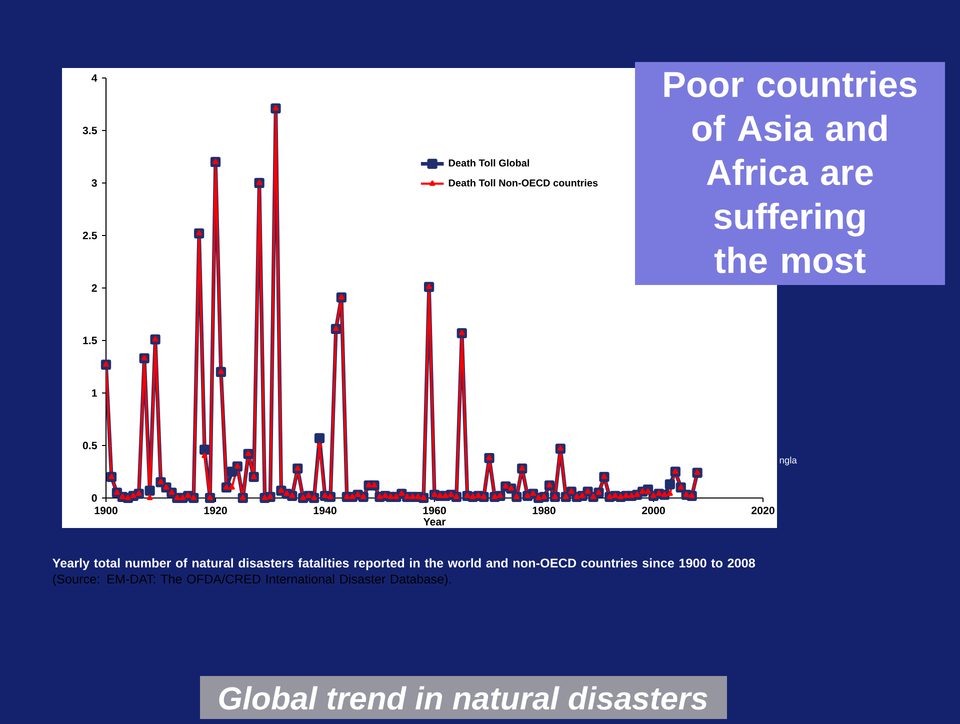  What do you see at coordinates (252, 580) in the screenshot?
I see `text: (Source: EM-DAT: The OFDA/CRED International Disaster Database).` at bounding box center [252, 580].